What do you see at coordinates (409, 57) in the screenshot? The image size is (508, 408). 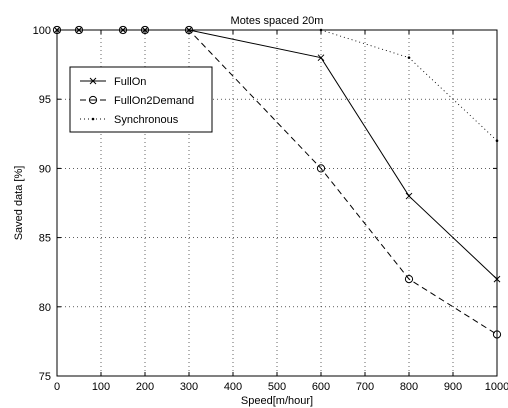 I see `data-point-synchronous` at bounding box center [409, 57].